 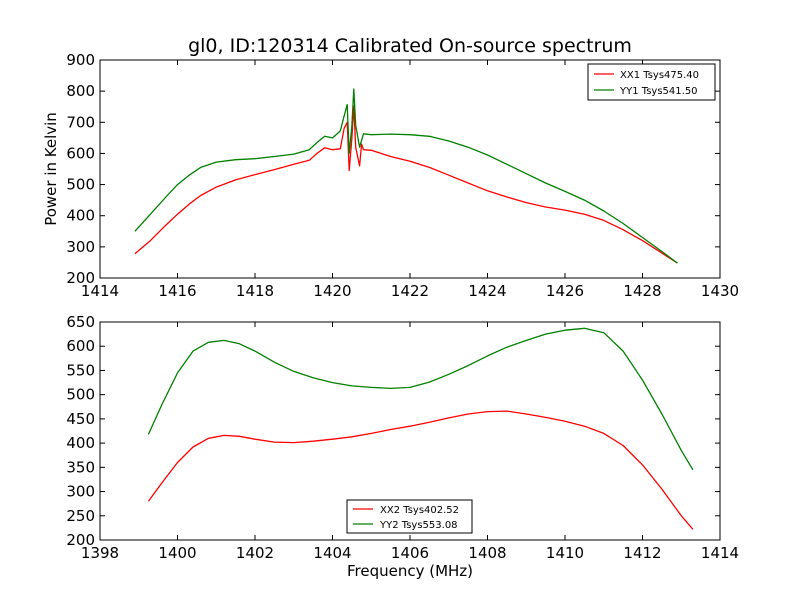 I want to click on bottom-y-tick-label: 600, so click(x=80, y=346).